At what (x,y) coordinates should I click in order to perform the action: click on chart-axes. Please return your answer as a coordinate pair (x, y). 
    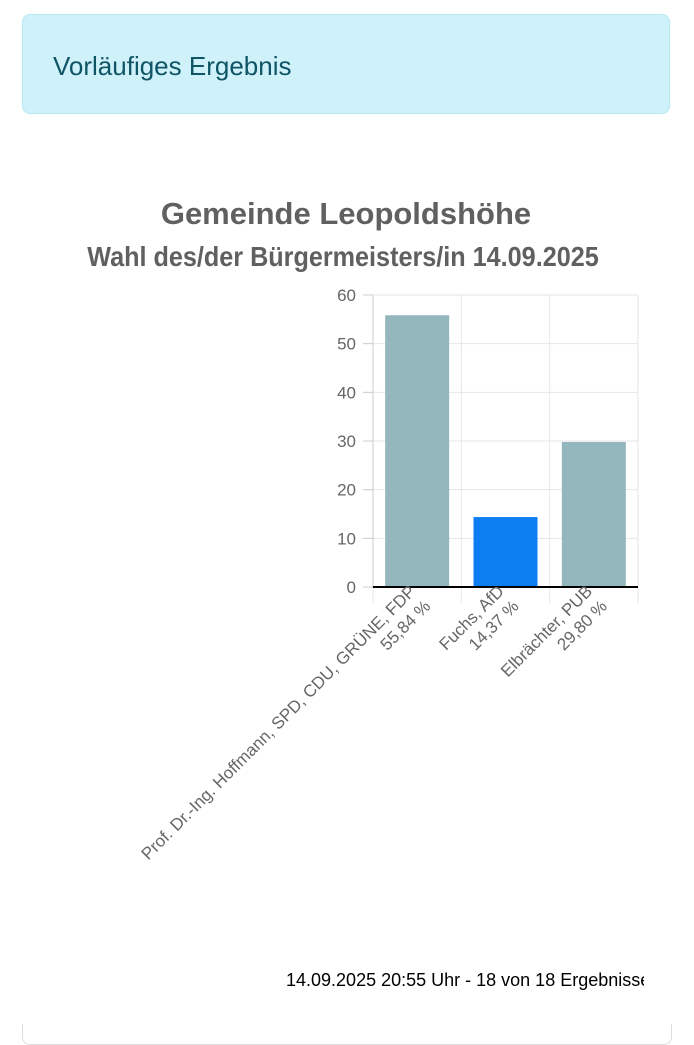
    Looking at the image, I should click on (500, 441).